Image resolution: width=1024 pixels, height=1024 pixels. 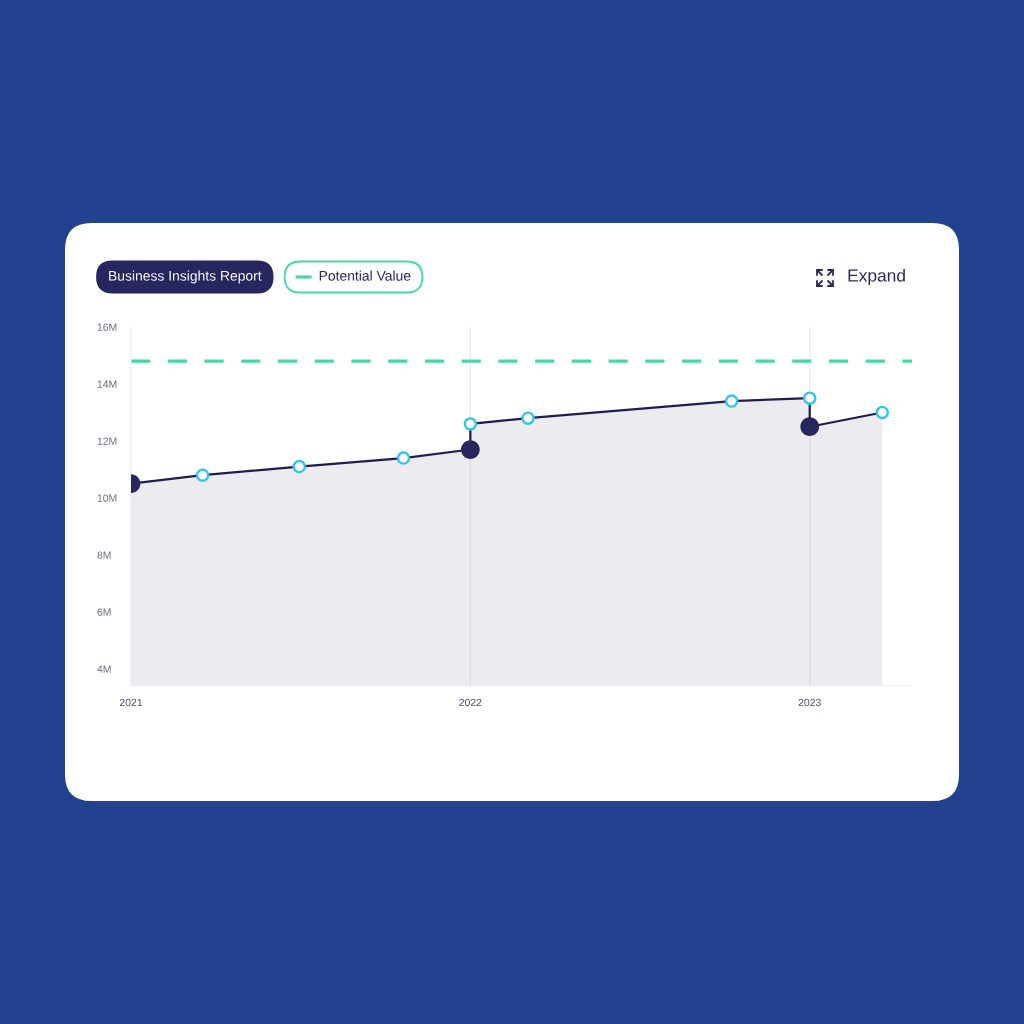 I want to click on x-tick-label: 2023, so click(x=809, y=702).